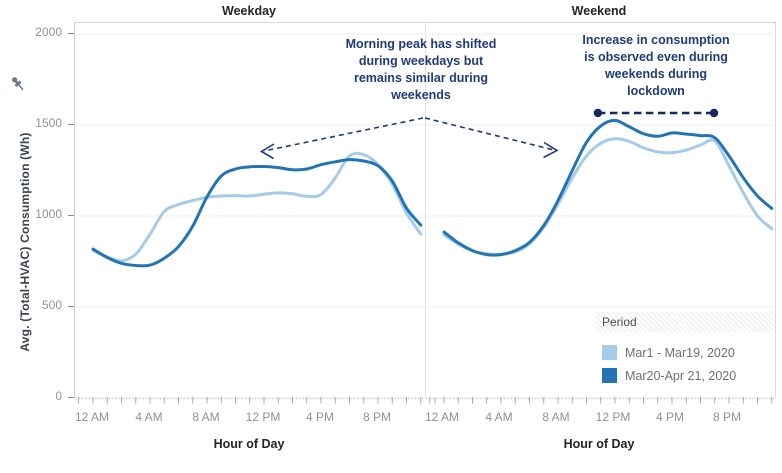  I want to click on legend-item-1: Mar20-Apr 21, 2020, so click(685, 375).